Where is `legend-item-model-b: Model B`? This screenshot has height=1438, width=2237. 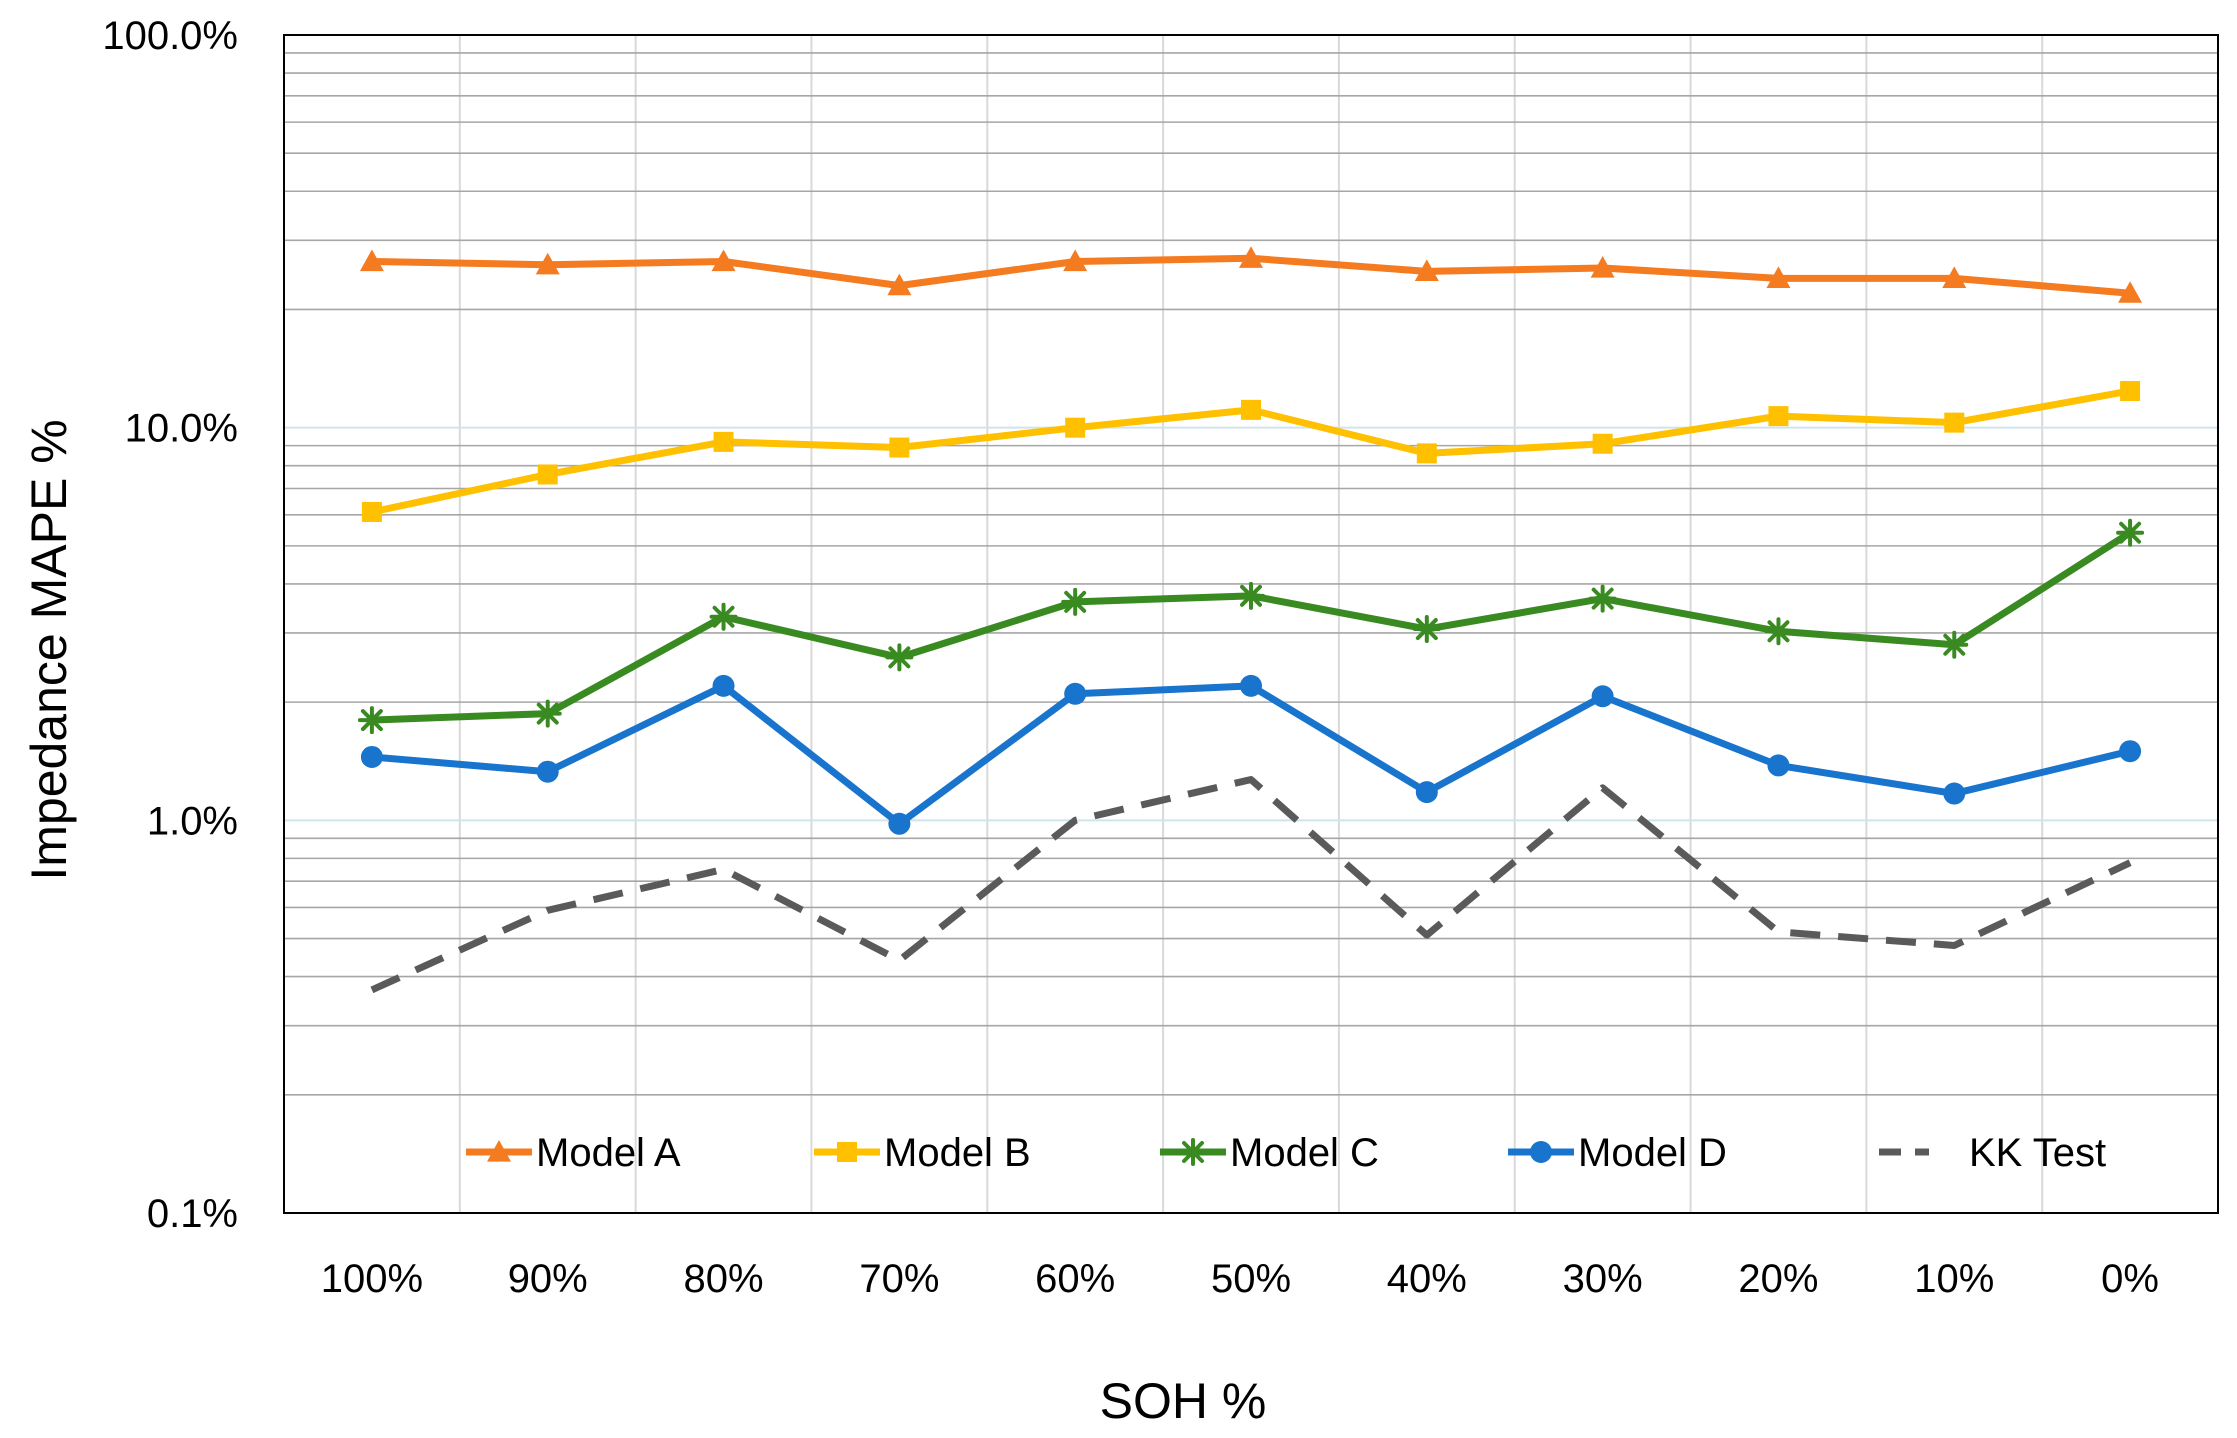
legend-item-model-b: Model B is located at coordinates (922, 1153).